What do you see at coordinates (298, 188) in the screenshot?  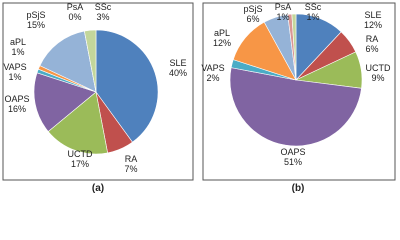 I see `caption: (b)` at bounding box center [298, 188].